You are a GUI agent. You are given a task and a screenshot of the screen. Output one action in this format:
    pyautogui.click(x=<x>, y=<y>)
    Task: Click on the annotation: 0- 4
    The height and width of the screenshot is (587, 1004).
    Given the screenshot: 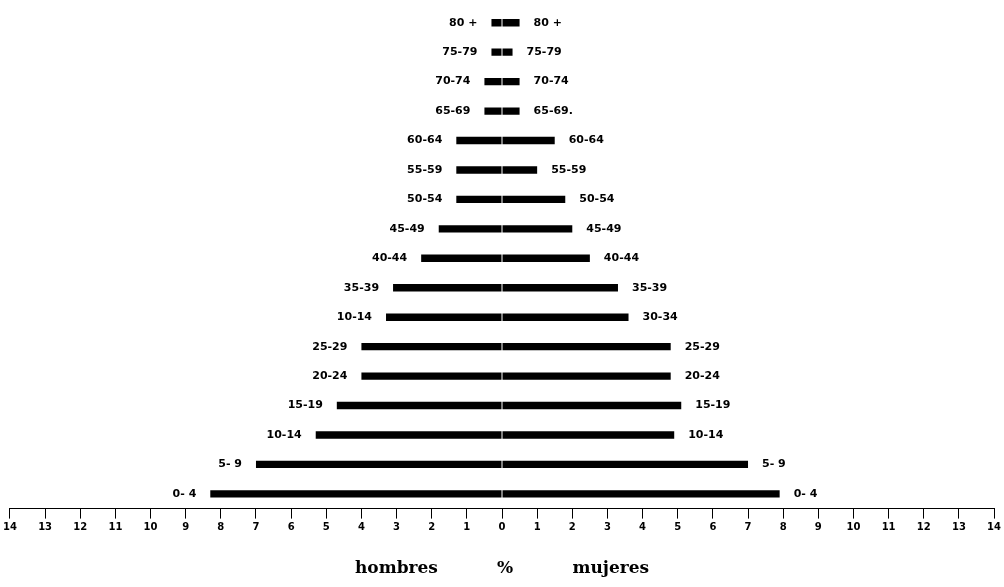 What is the action you would take?
    pyautogui.click(x=805, y=493)
    